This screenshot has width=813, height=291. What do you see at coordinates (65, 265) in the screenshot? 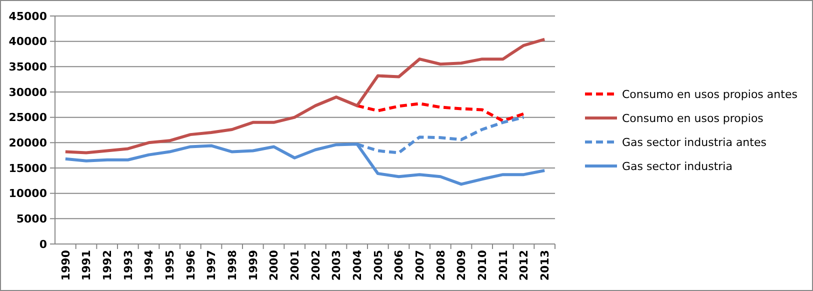
I see `x-tick-label: 1990` at bounding box center [65, 265].